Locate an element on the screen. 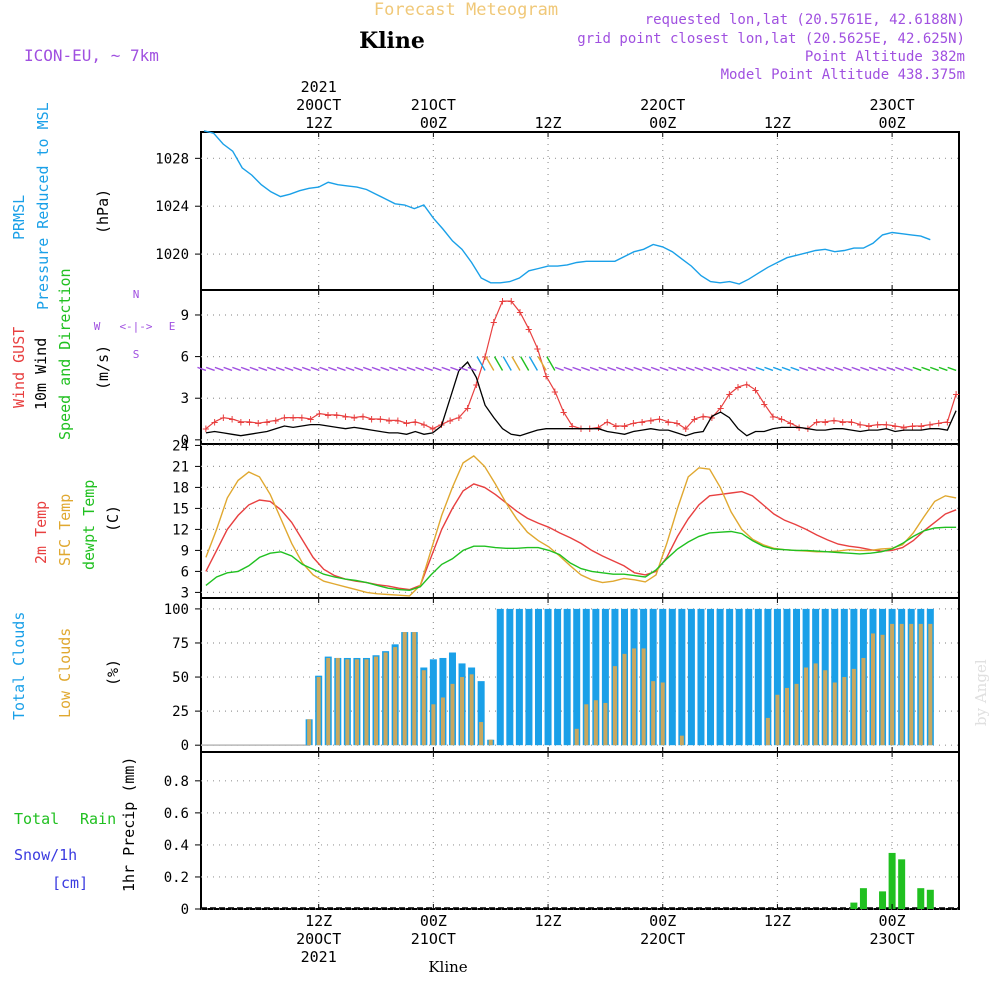 This screenshot has height=1004, width=1000. precip-axis-label: 1hr Precip (mm) is located at coordinates (129, 824).